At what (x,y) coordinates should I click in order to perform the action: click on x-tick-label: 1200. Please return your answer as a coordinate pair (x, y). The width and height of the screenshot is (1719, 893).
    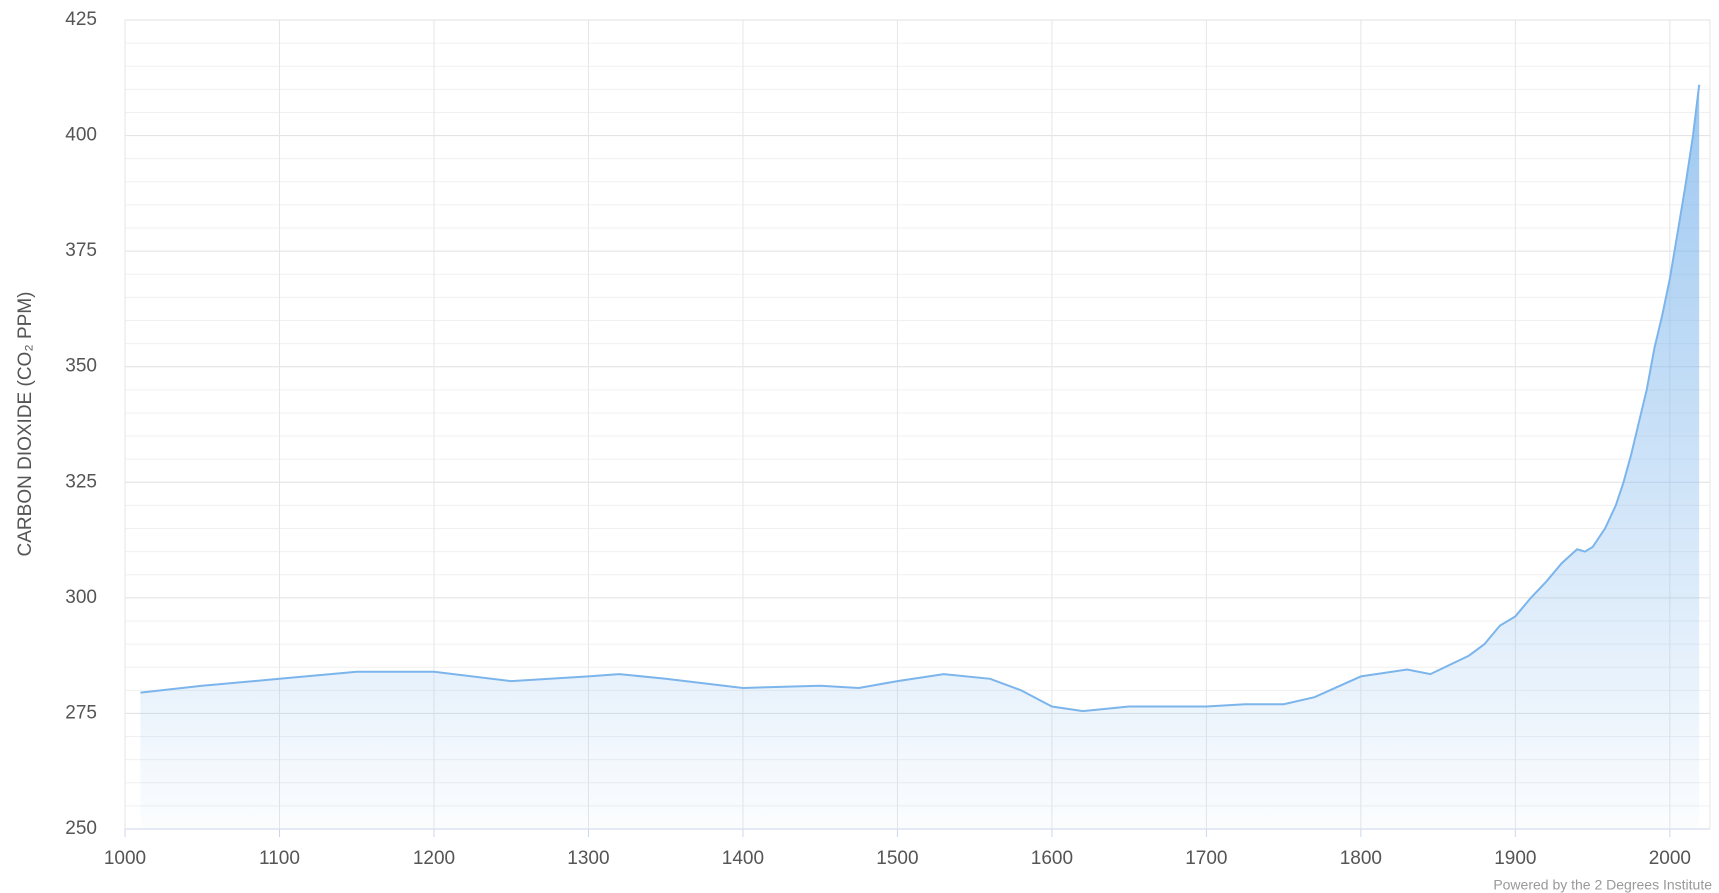
    Looking at the image, I should click on (434, 858).